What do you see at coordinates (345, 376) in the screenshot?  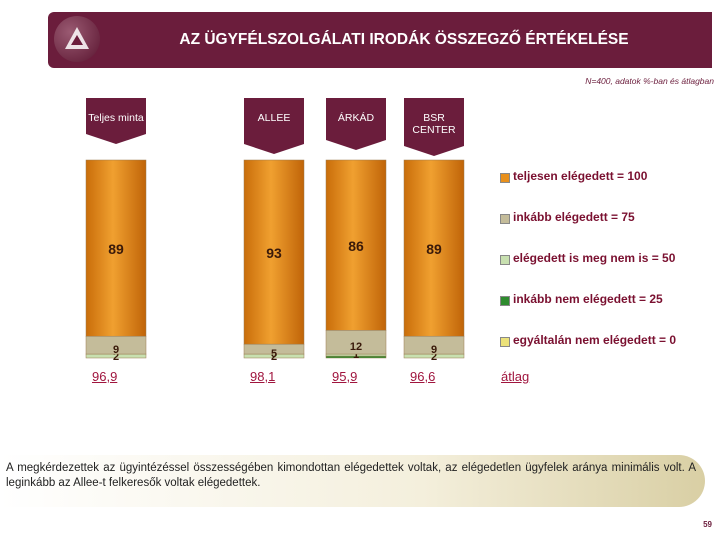 I see `average-value: 95,9` at bounding box center [345, 376].